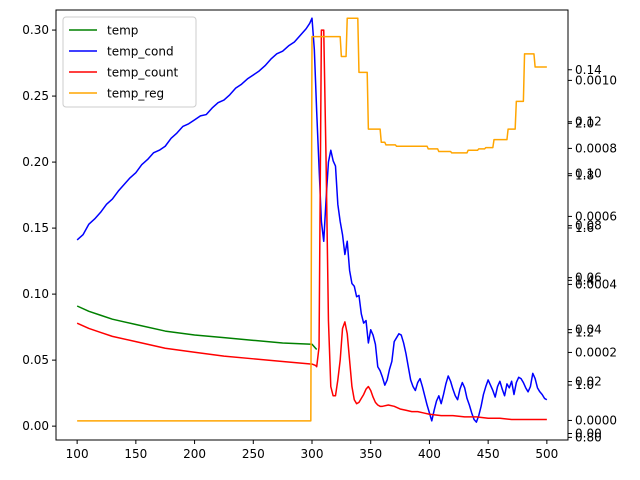 The width and height of the screenshot is (640, 480). I want to click on y-right-tick-label: 0.06, so click(588, 278).